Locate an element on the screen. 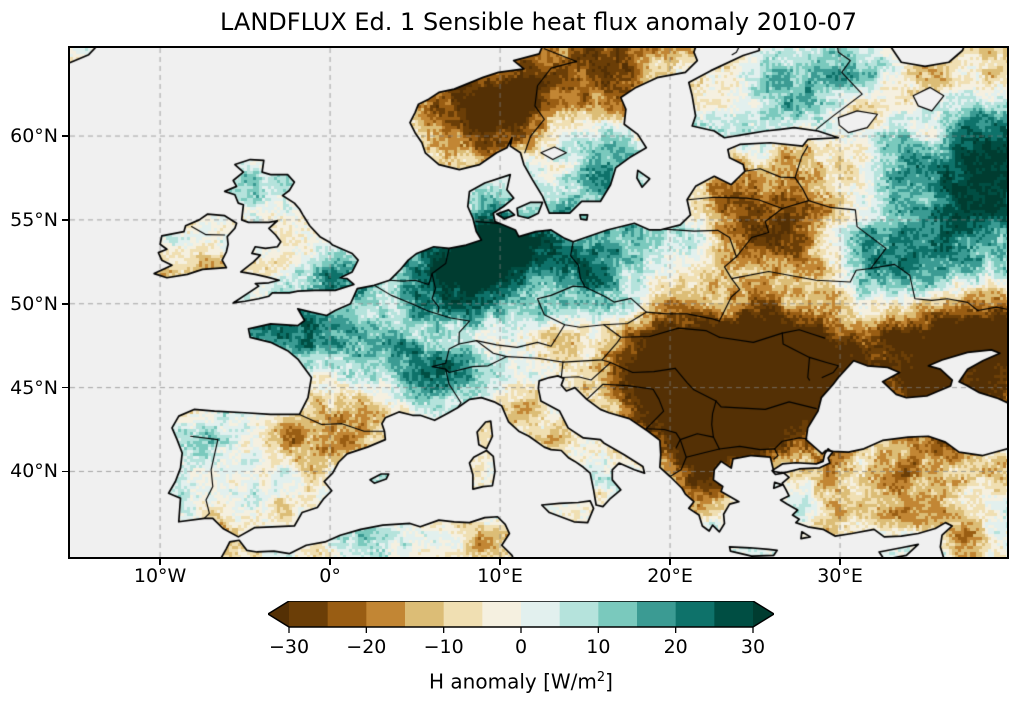 This screenshot has width=1022, height=718. colorbar-label: H anomaly [W/m2] is located at coordinates (521, 680).